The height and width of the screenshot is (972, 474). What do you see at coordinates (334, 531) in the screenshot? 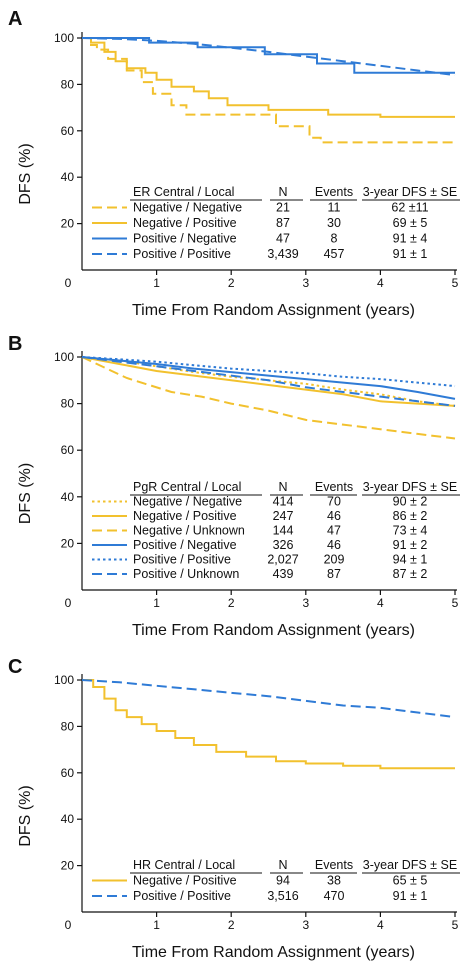
I see `legend-row-events: 47` at bounding box center [334, 531].